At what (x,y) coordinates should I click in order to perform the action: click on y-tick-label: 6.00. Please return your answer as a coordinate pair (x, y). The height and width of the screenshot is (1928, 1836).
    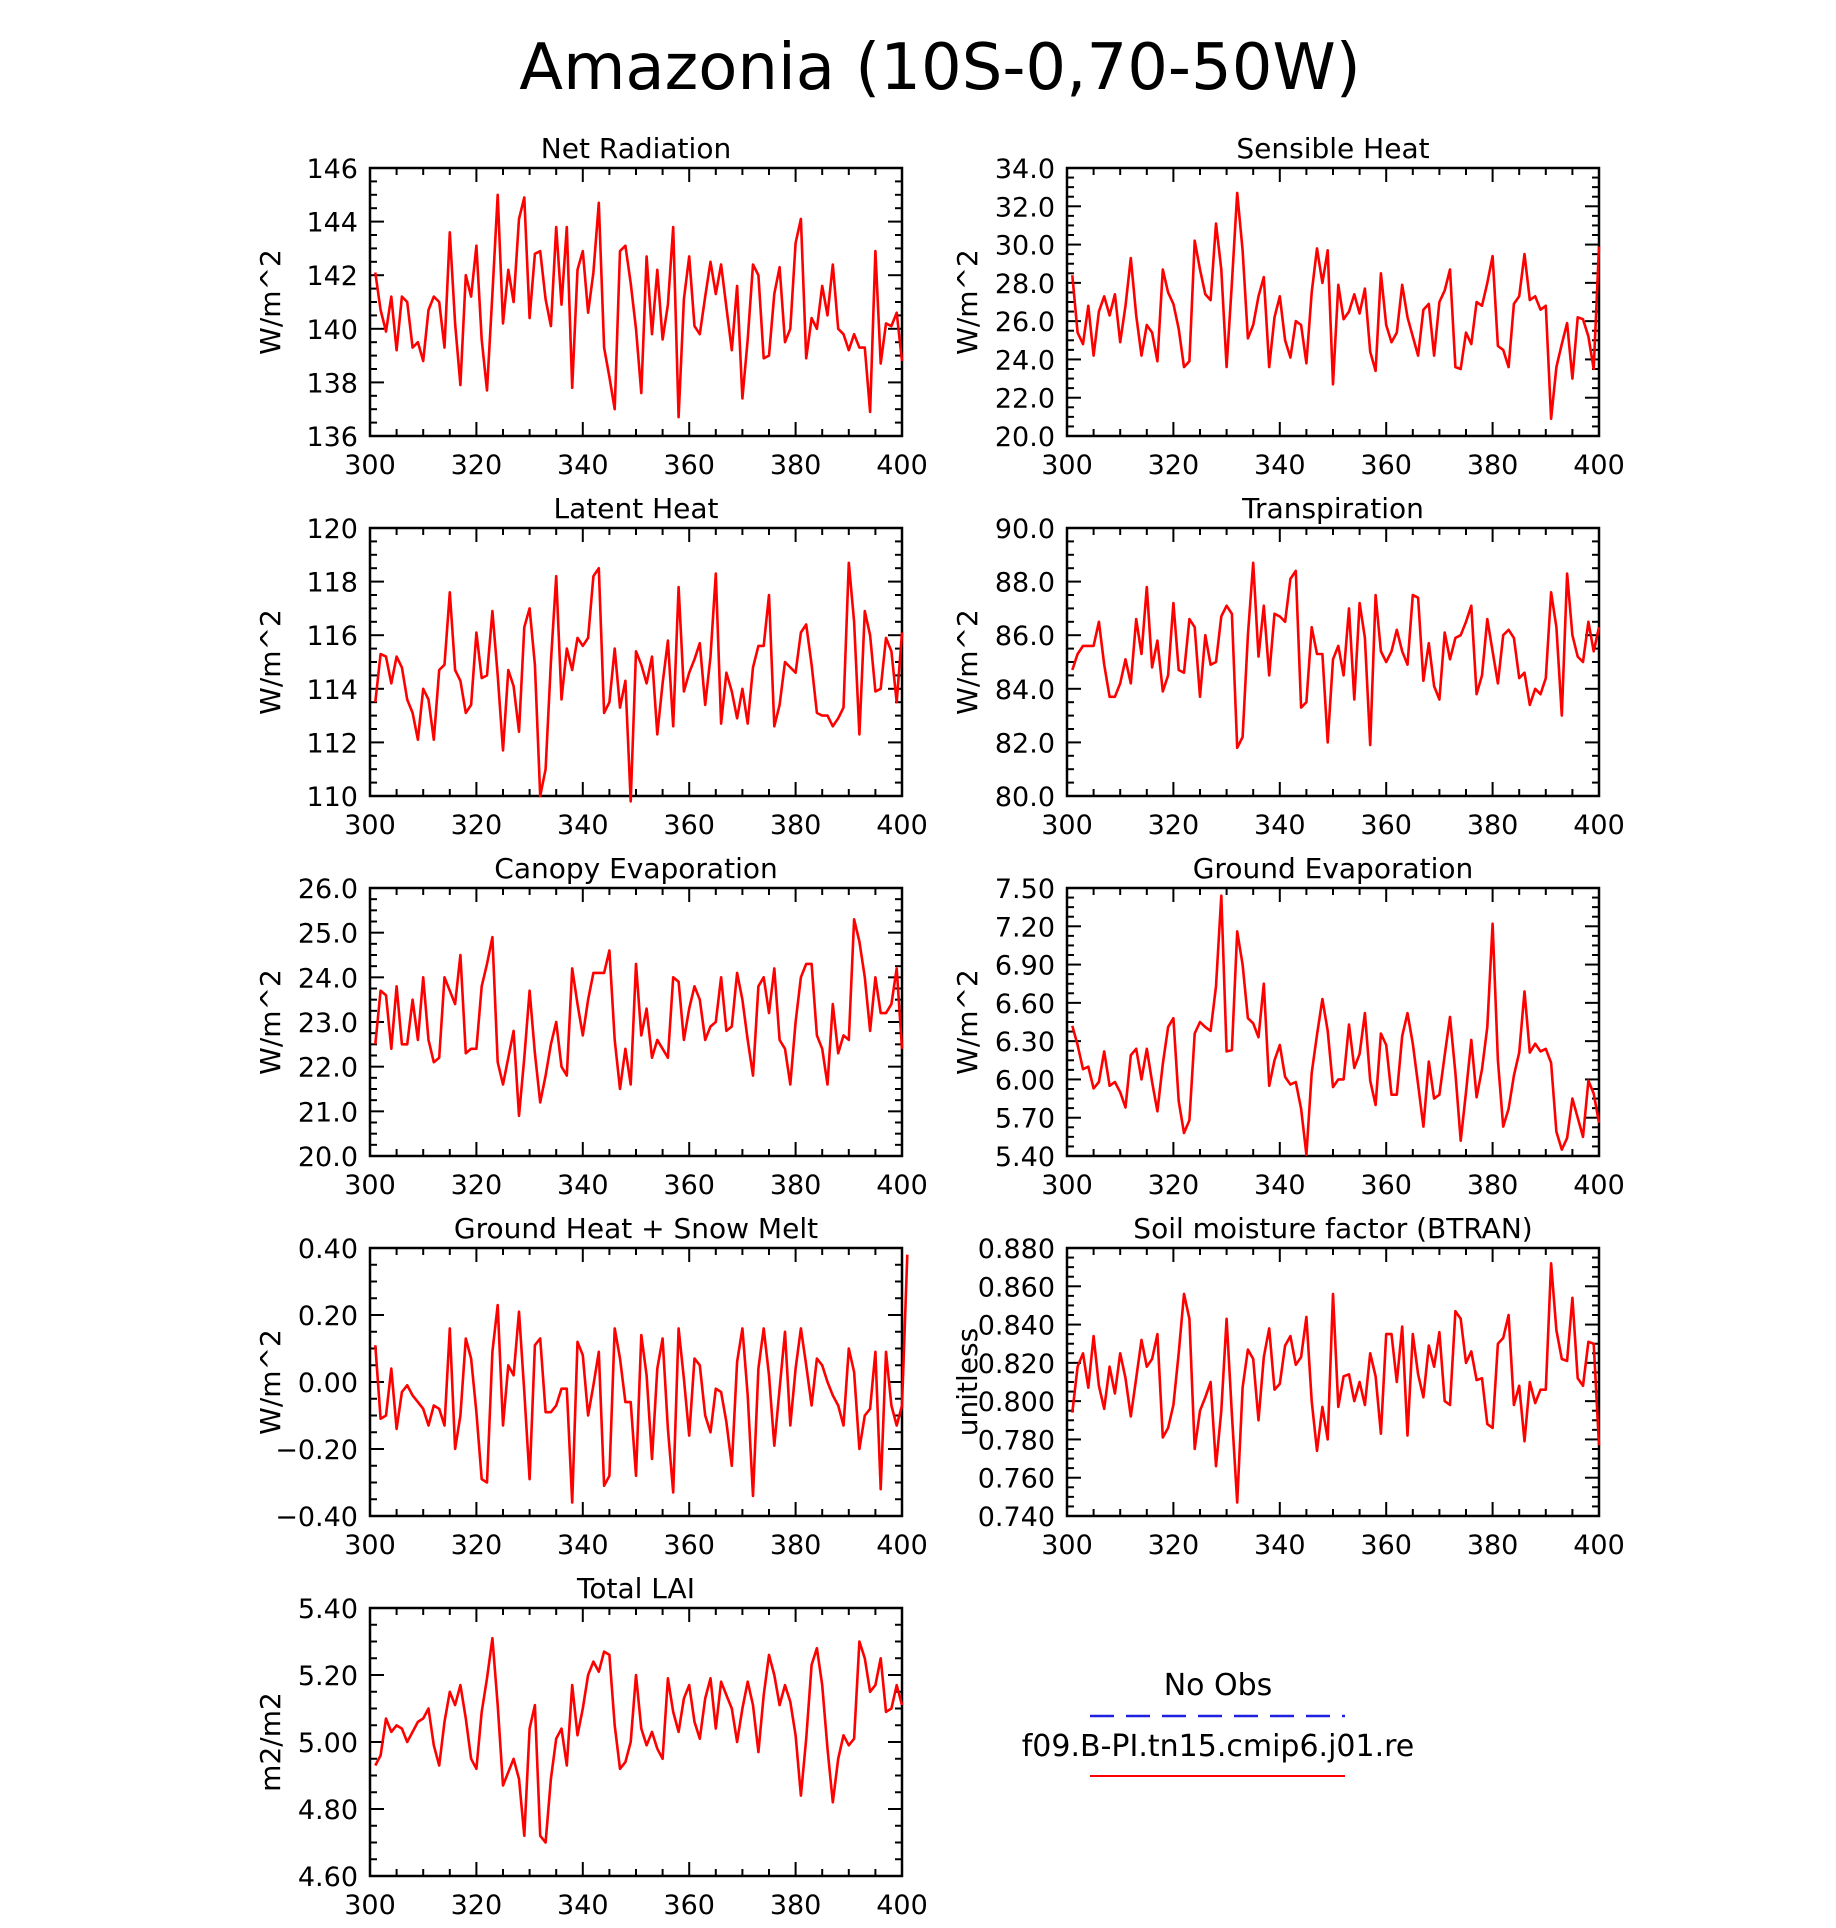
    Looking at the image, I should click on (1025, 1080).